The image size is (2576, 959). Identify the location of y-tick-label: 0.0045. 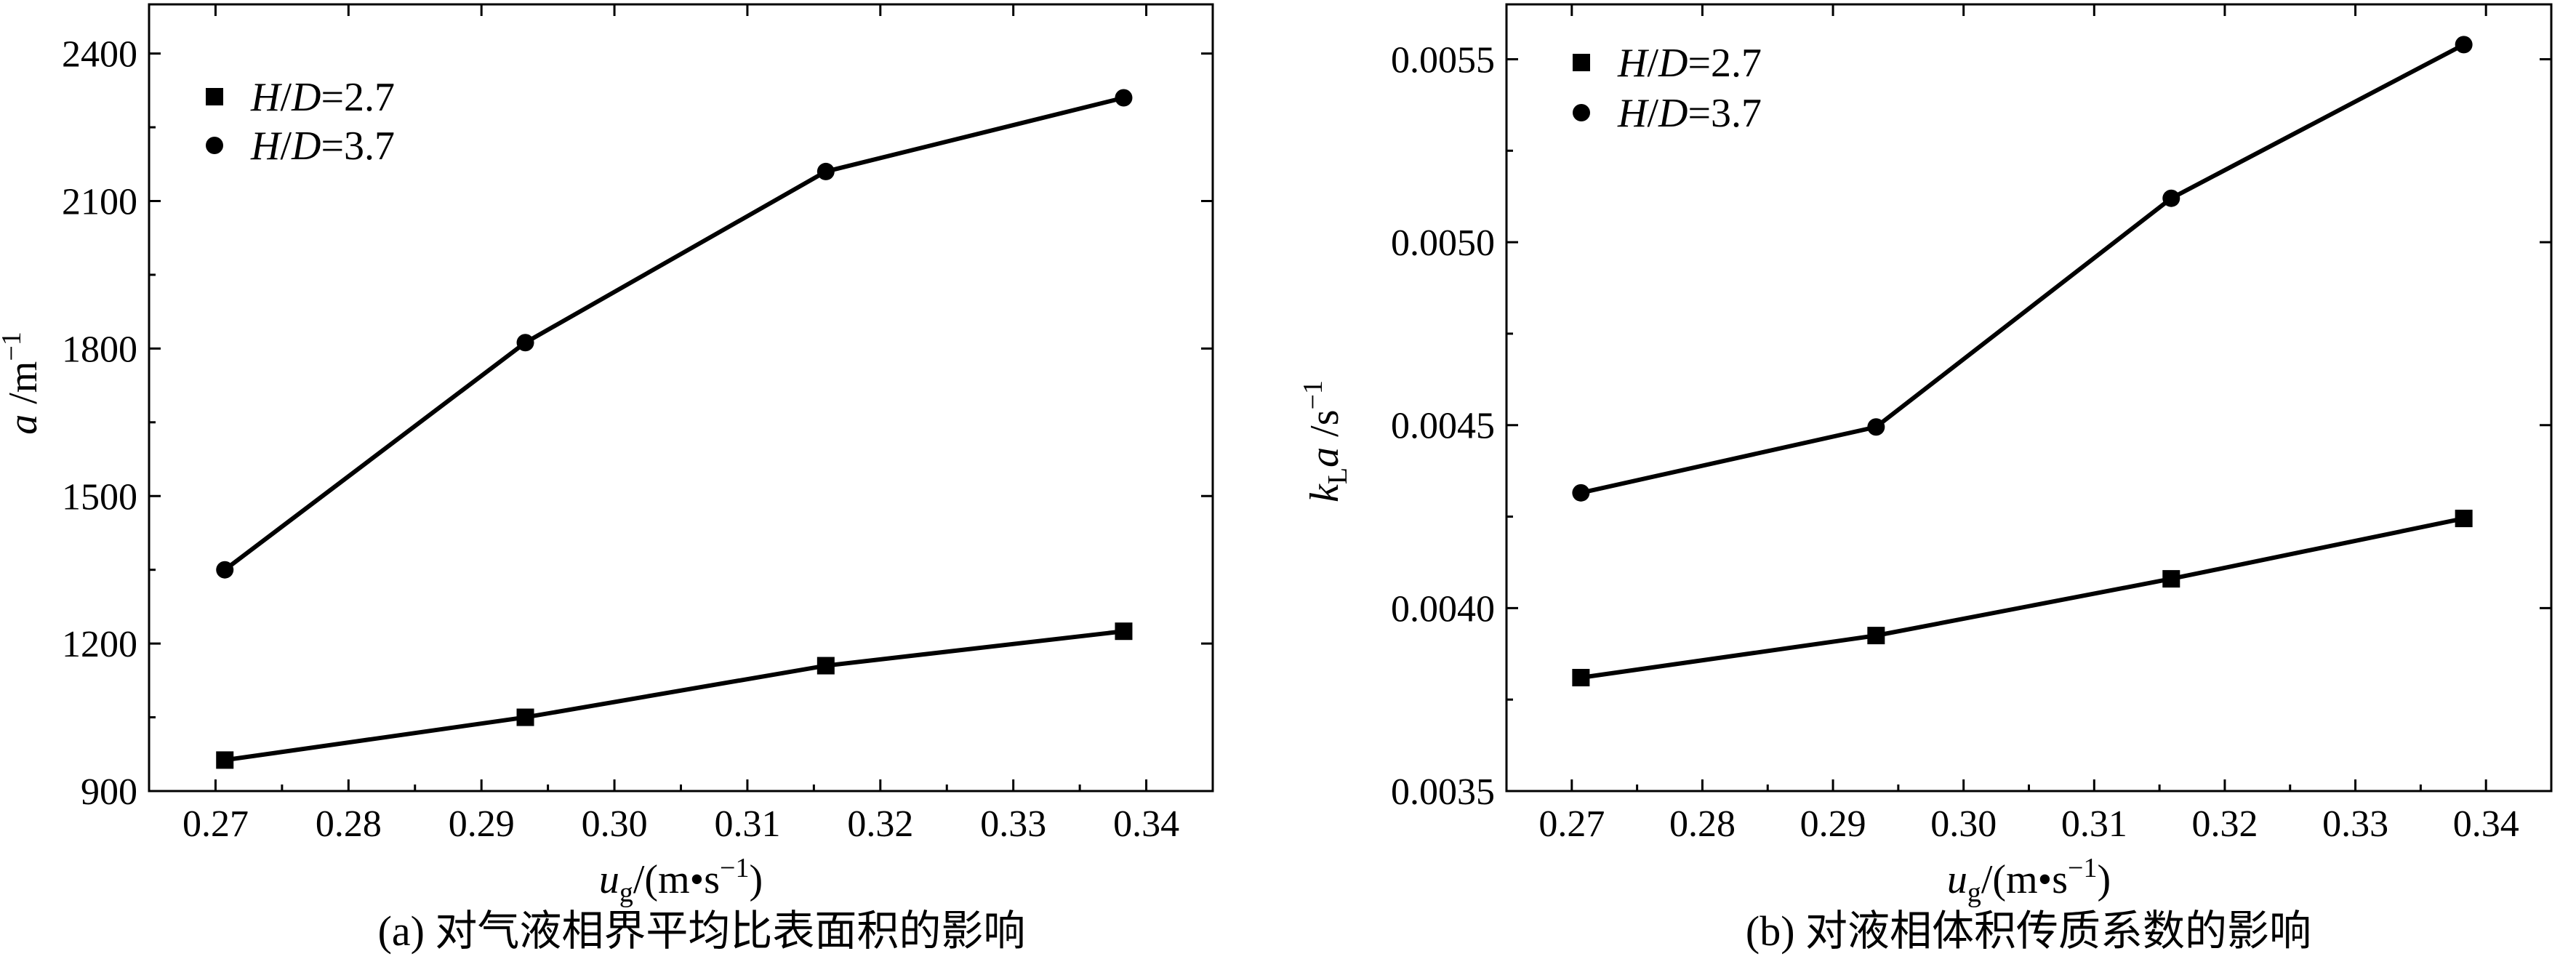
(1443, 426).